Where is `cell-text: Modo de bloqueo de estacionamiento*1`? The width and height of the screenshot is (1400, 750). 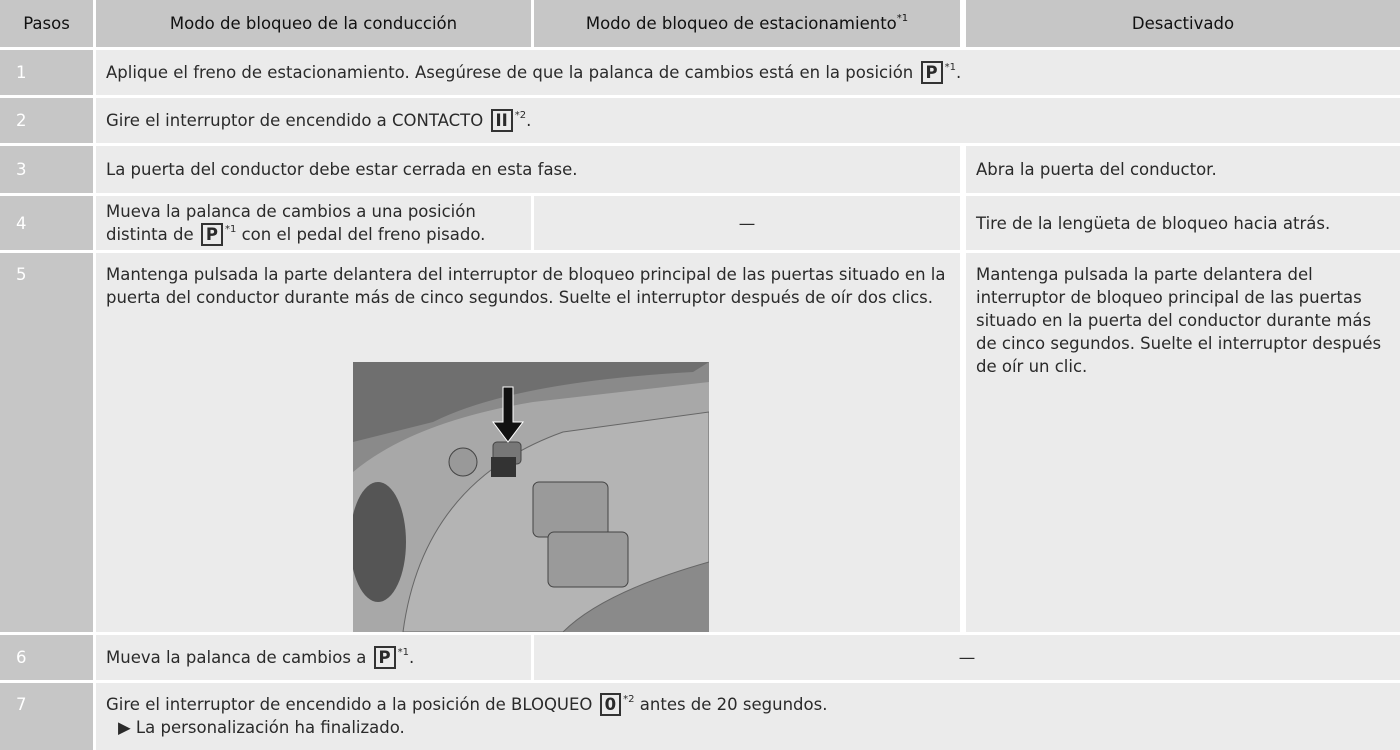 cell-text: Modo de bloqueo de estacionamiento*1 is located at coordinates (747, 23).